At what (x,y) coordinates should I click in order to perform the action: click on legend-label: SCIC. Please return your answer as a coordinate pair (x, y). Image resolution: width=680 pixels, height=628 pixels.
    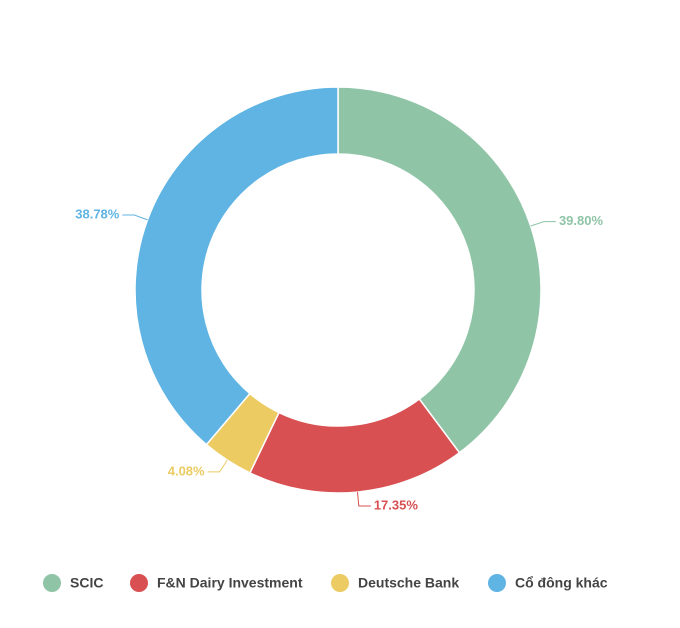
    Looking at the image, I should click on (86, 583).